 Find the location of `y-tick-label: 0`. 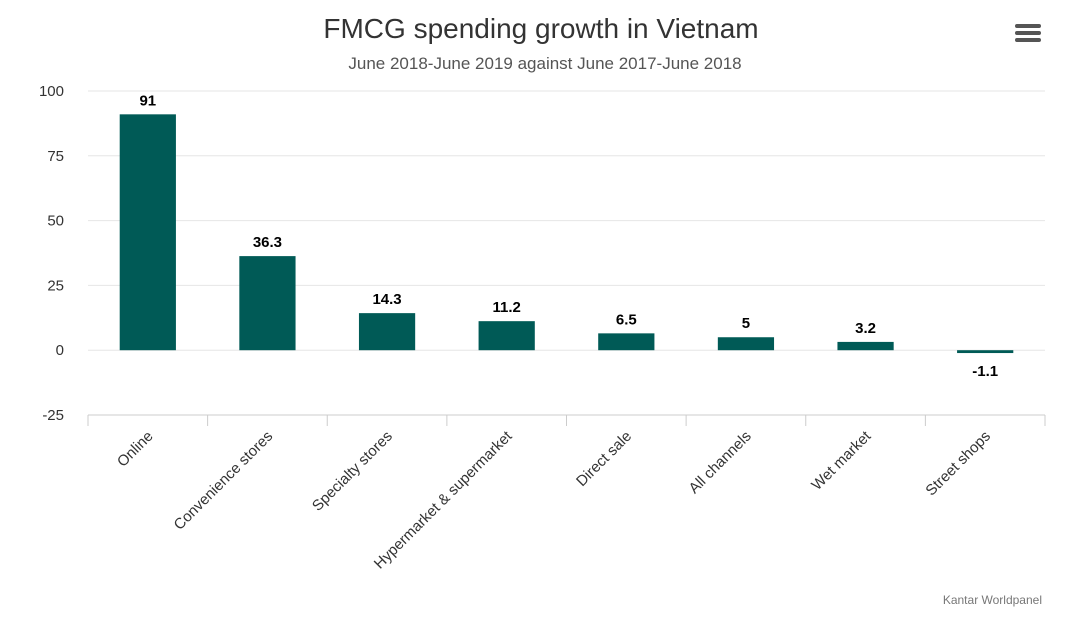

y-tick-label: 0 is located at coordinates (60, 350).